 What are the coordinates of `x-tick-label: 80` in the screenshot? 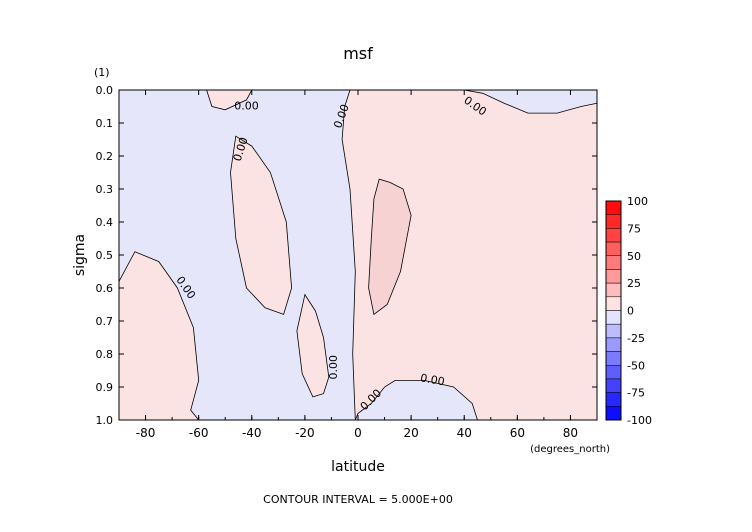 It's located at (570, 433).